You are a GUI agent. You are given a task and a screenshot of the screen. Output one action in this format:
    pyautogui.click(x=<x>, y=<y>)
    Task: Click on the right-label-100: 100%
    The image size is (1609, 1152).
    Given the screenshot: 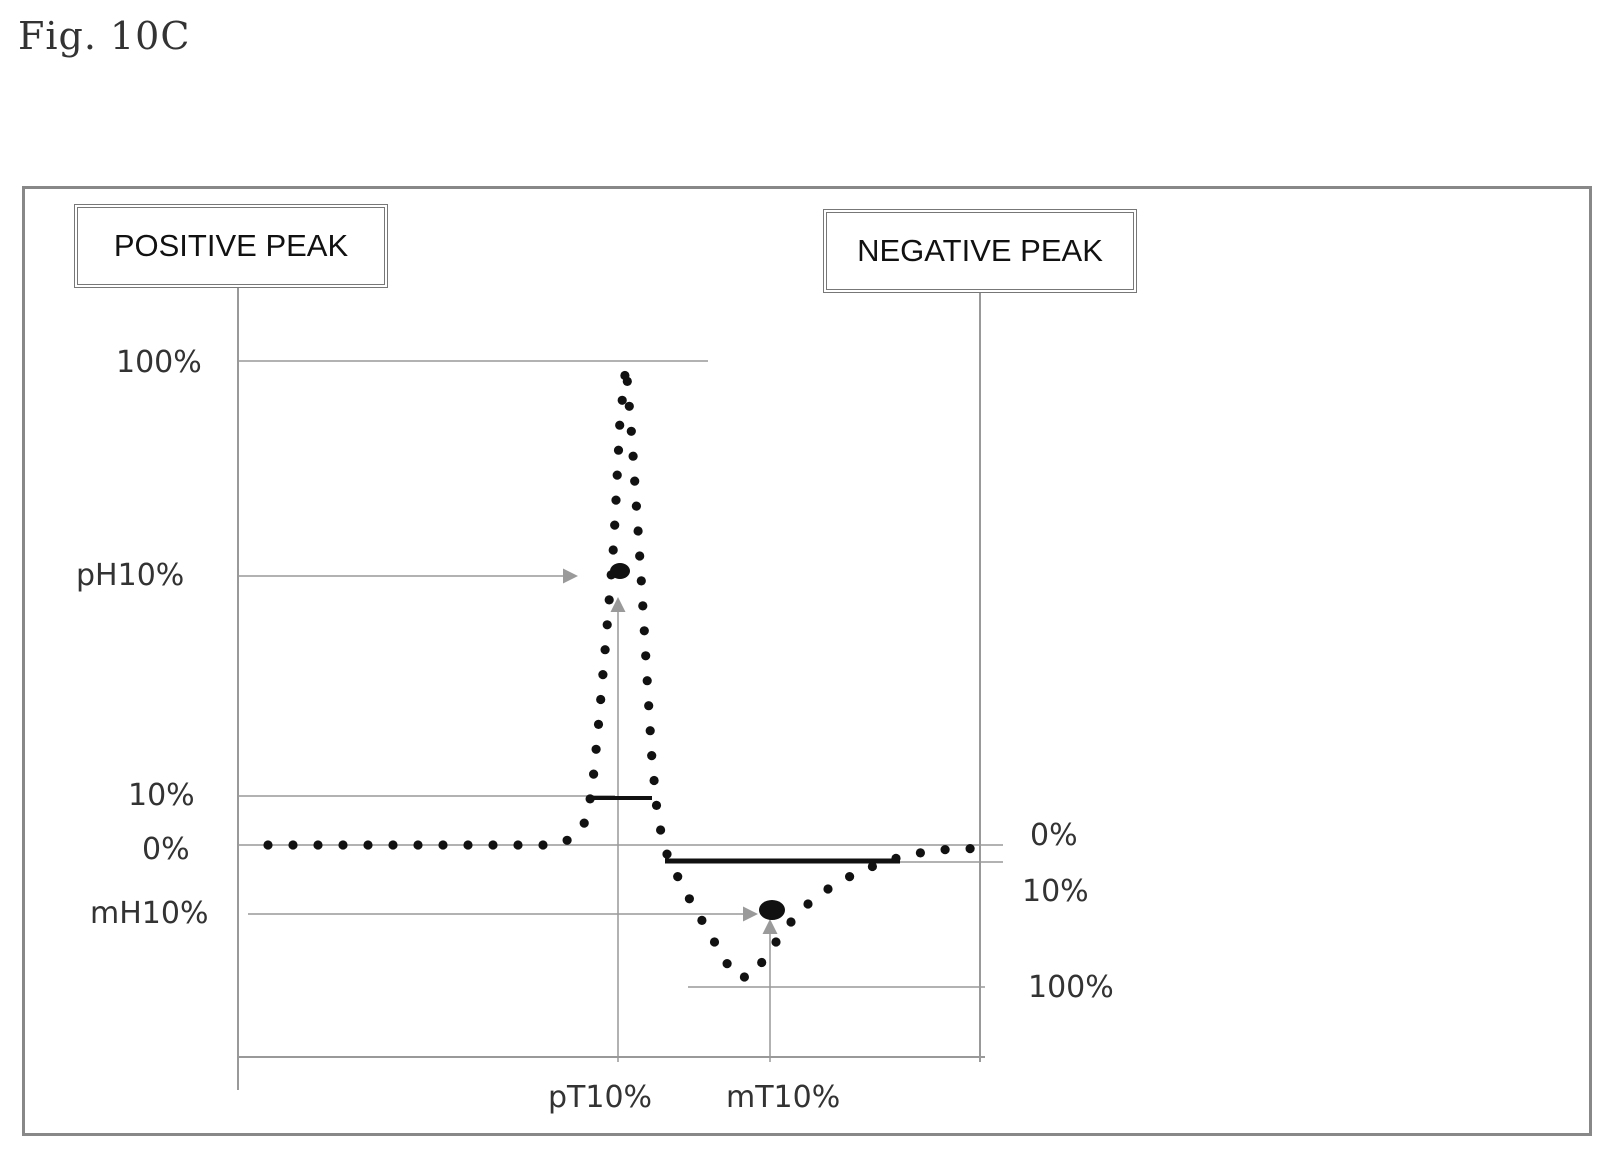 What is the action you would take?
    pyautogui.click(x=1071, y=987)
    